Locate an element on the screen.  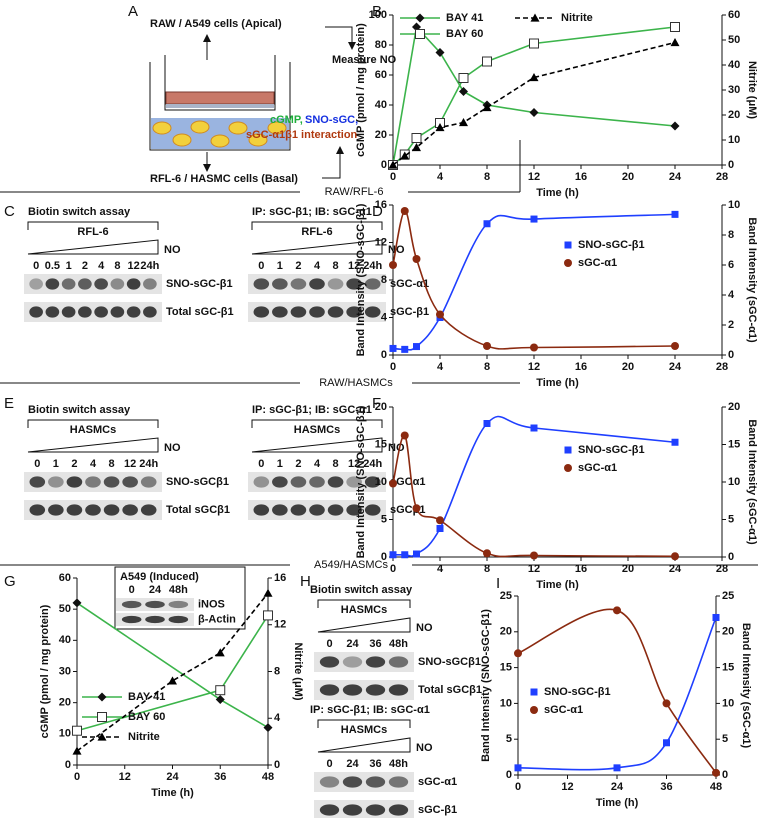
y2-tick-label: 60 is located at coordinates (734, 15).